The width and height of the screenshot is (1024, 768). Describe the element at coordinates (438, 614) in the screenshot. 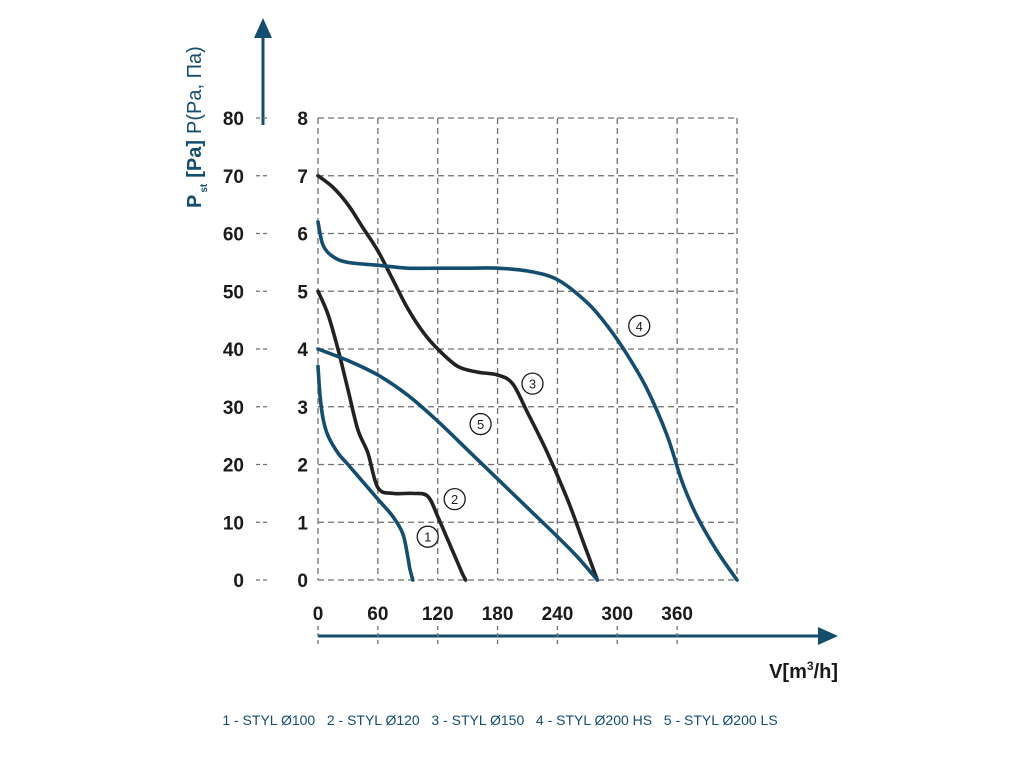

I see `x-tick-label: 120` at that location.